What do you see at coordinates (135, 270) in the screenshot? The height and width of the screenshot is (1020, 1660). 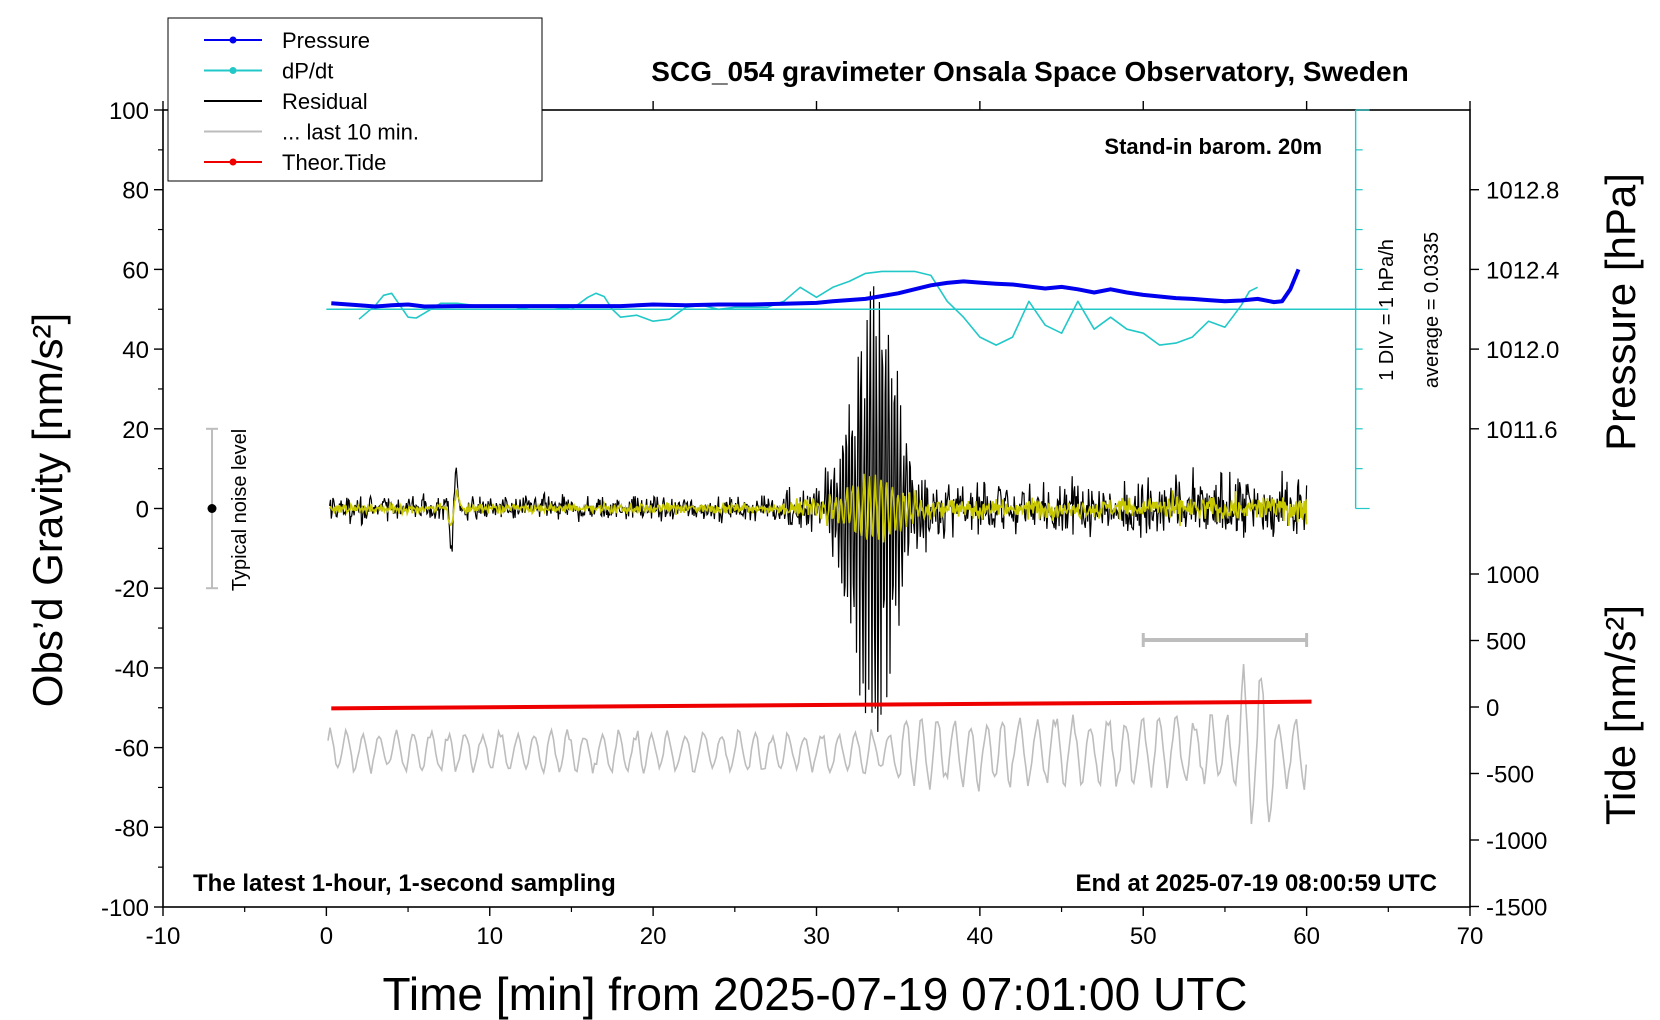 I see `y-tick-label: 60` at bounding box center [135, 270].